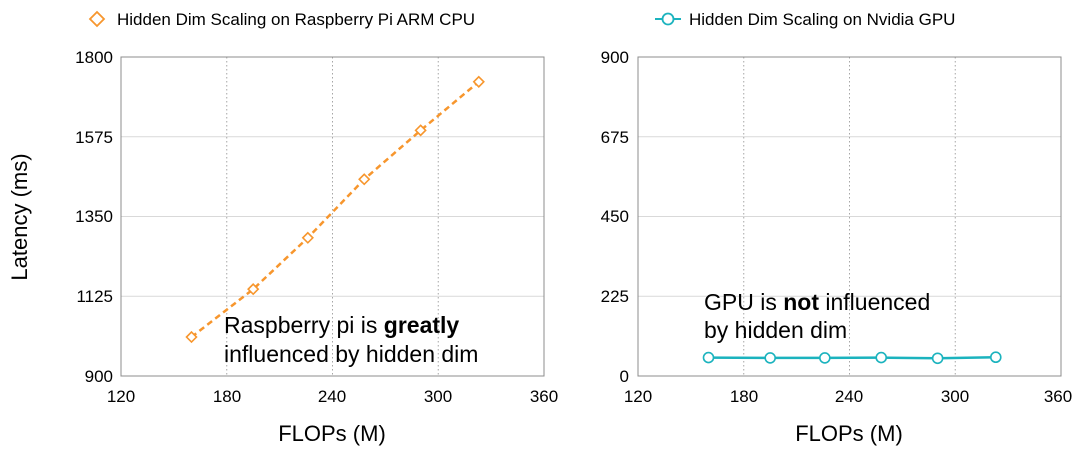 The width and height of the screenshot is (1080, 459). What do you see at coordinates (332, 433) in the screenshot?
I see `x-axis-title-cpu: FLOPs (M)` at bounding box center [332, 433].